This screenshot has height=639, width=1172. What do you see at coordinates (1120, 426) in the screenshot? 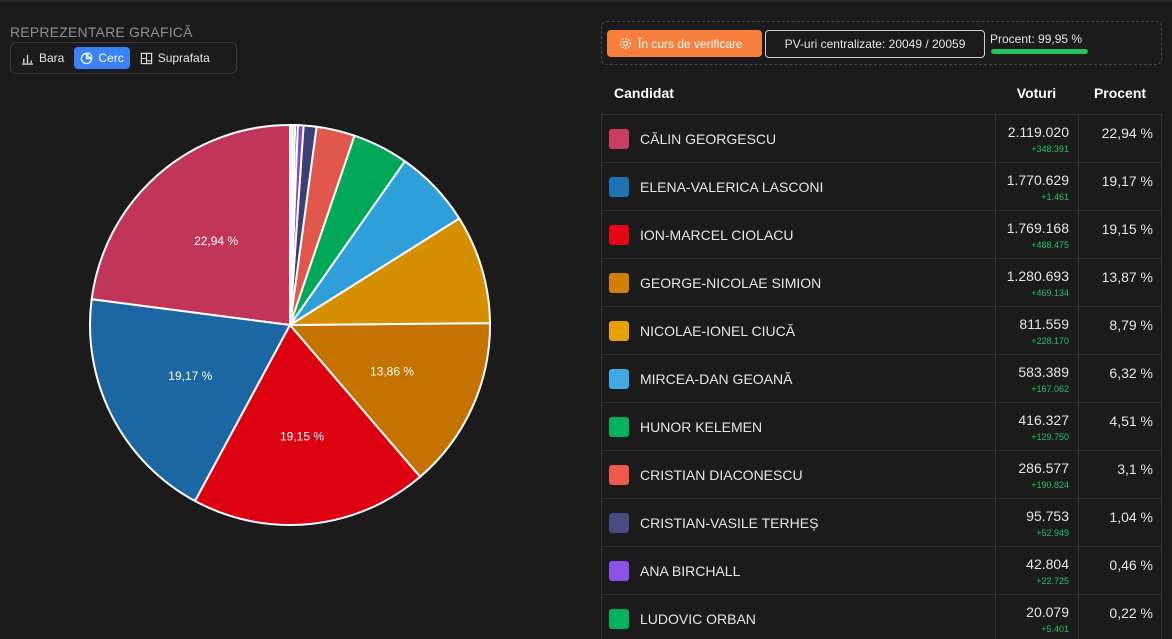
I see `percent-cell: 4,51 %` at bounding box center [1120, 426].